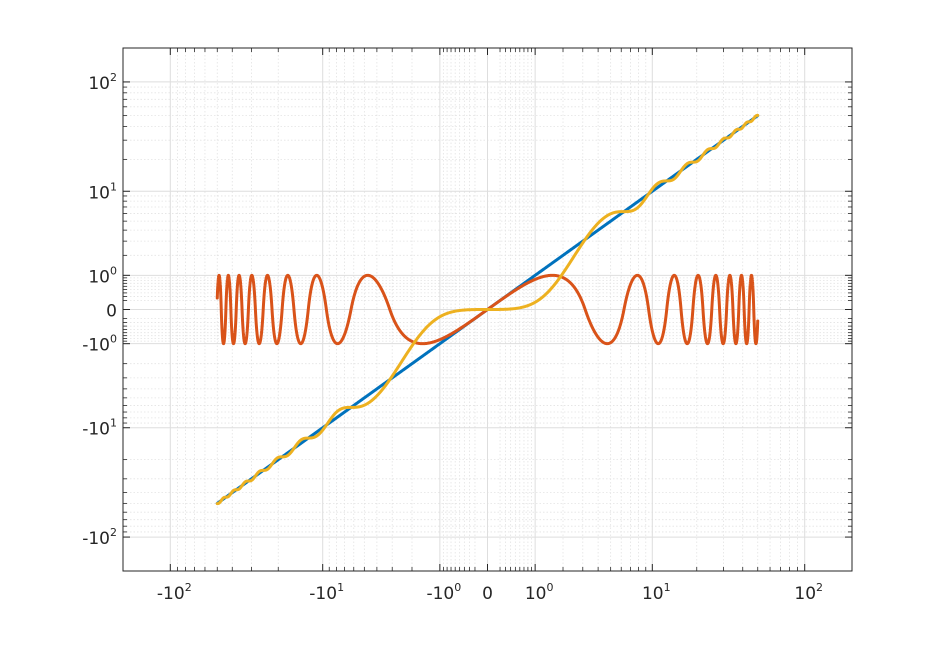  Describe the element at coordinates (102, 191) in the screenshot. I see `y-tick-label: 10¹` at that location.